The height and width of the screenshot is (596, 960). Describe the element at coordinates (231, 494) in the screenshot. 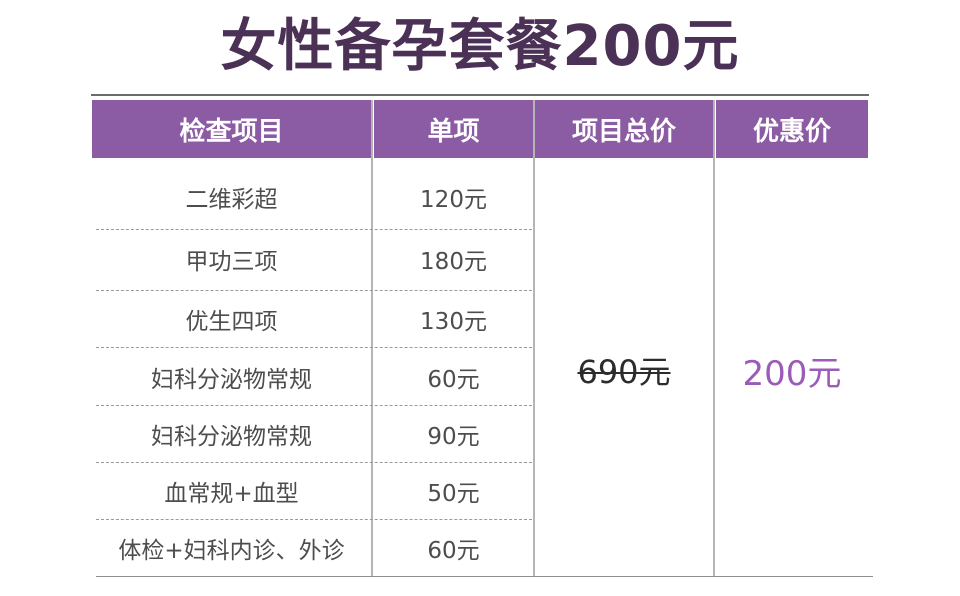

I see `row-item-name: 血常规+血型` at that location.